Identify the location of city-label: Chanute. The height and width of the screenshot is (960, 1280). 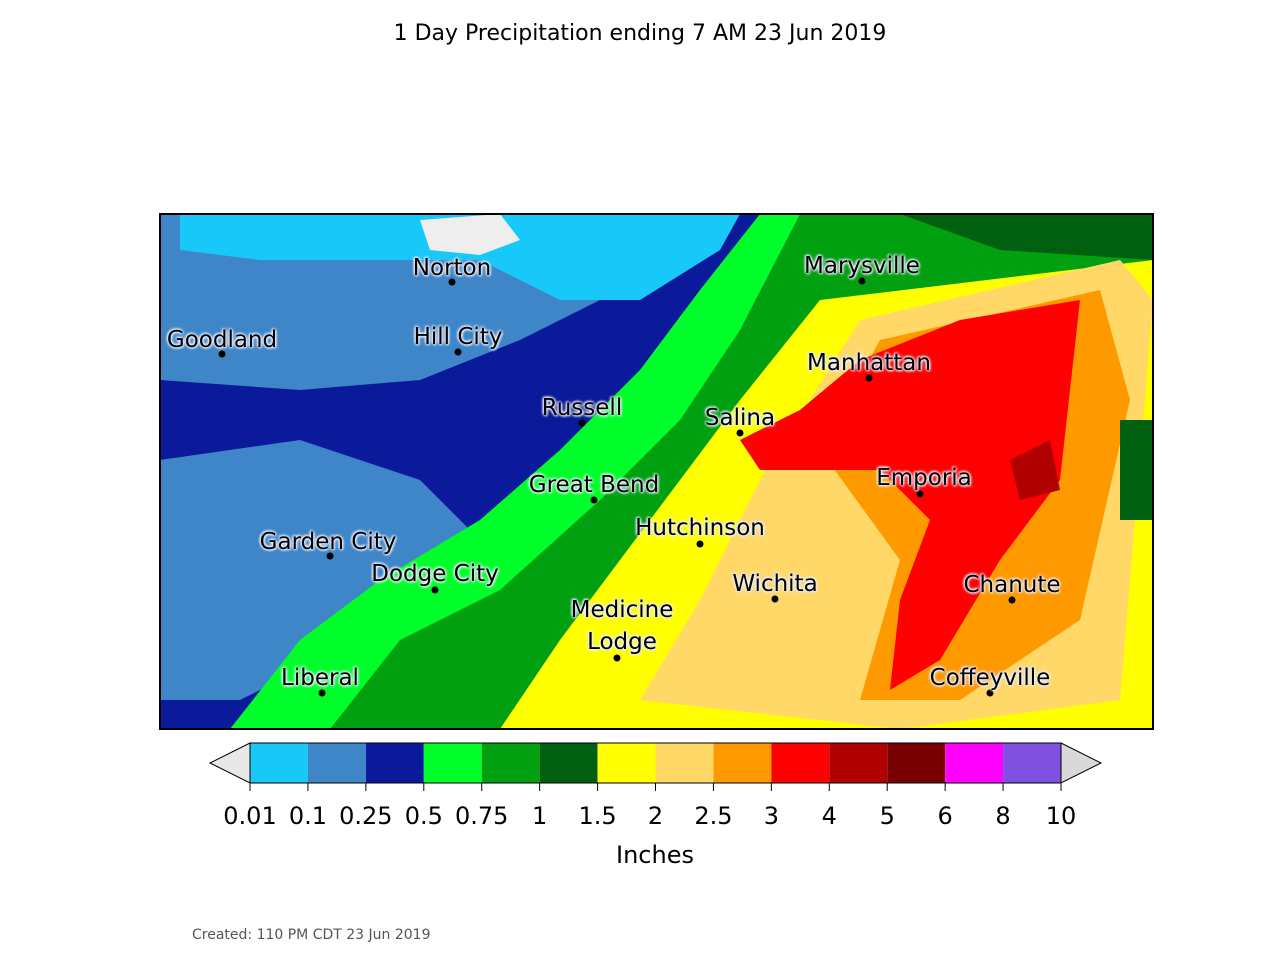
(1012, 585).